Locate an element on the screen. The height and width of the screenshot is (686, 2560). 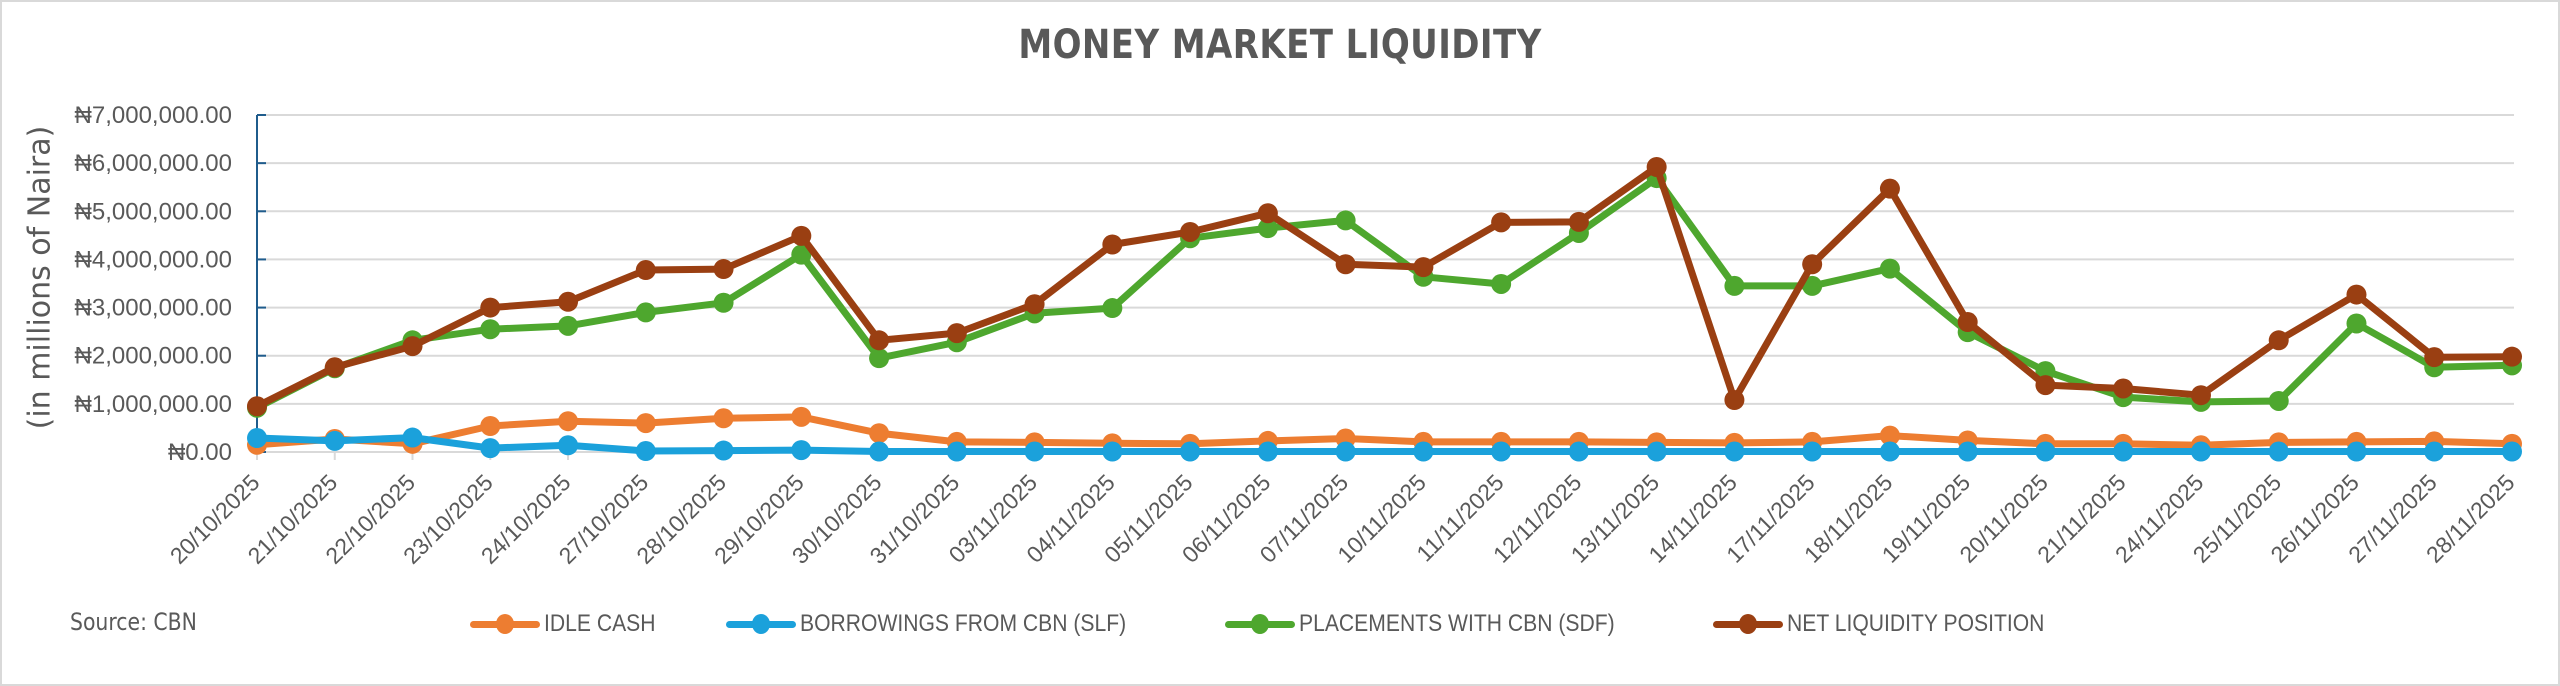
series-borrowings-from-cbn-slf- is located at coordinates (1384, 444).